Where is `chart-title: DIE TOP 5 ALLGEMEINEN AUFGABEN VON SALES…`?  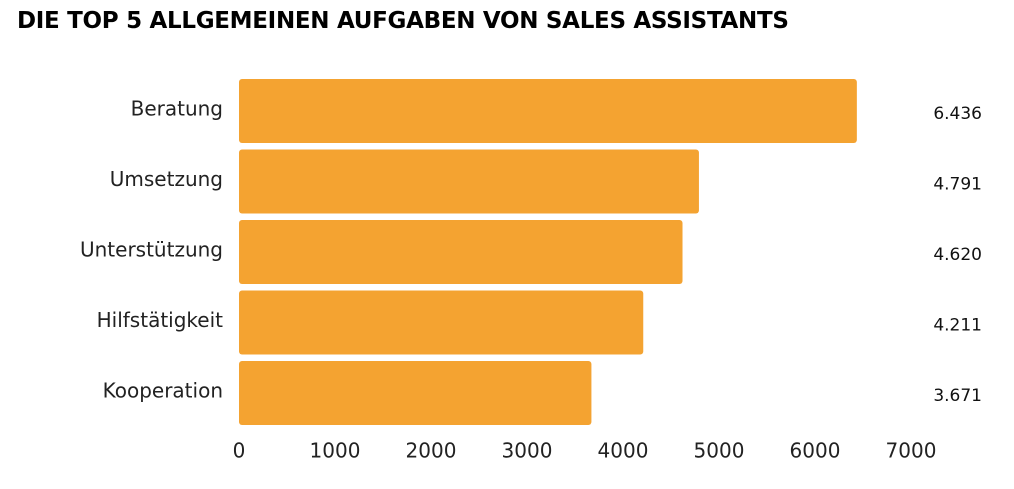
chart-title: DIE TOP 5 ALLGEMEINEN AUFGABEN VON SALES… is located at coordinates (403, 21).